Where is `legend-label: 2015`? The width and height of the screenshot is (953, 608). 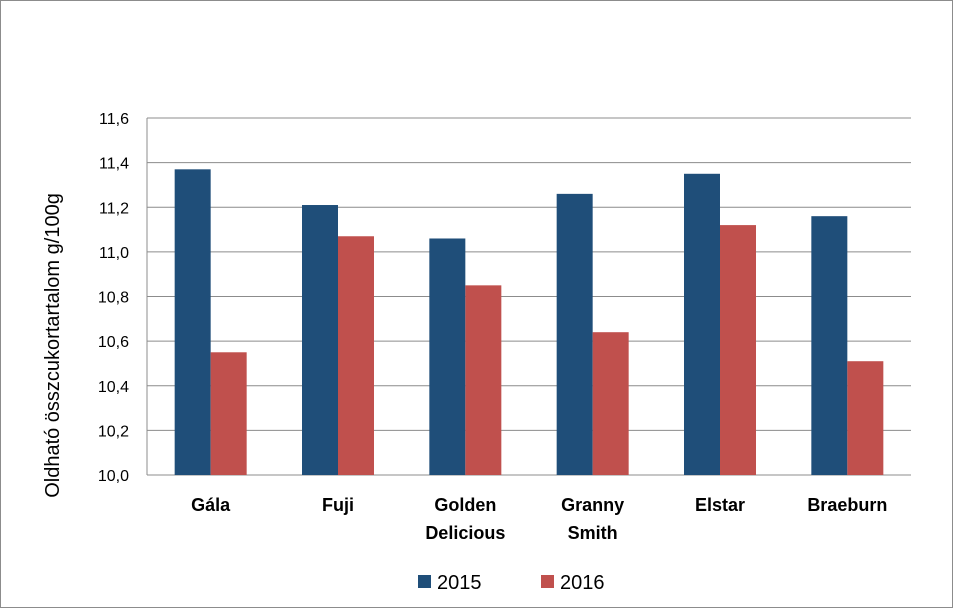 legend-label: 2015 is located at coordinates (459, 583).